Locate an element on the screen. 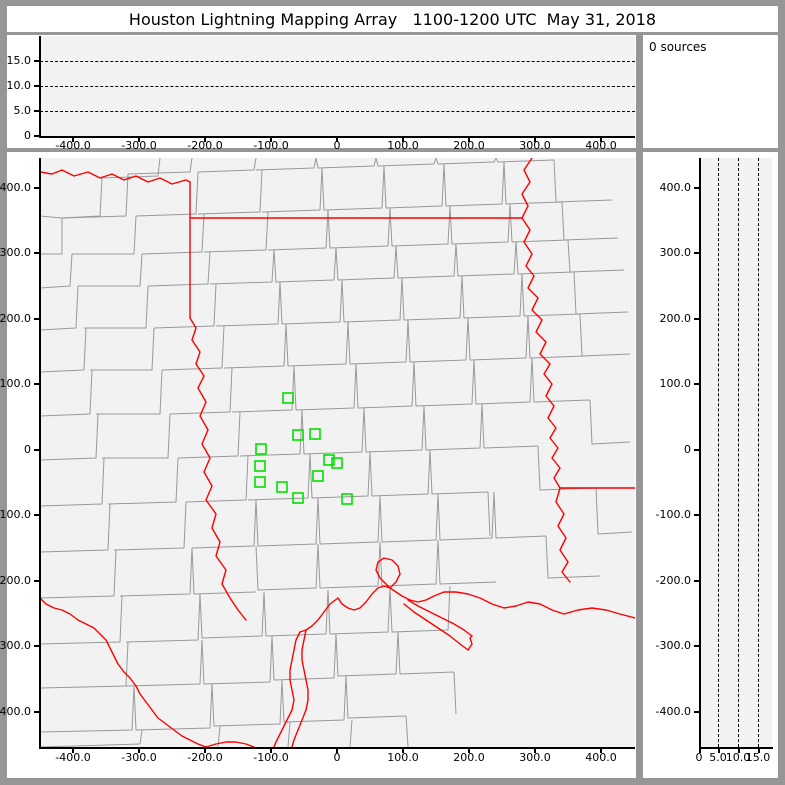  x-ticklabel-300: 300.0 is located at coordinates (535, 145).